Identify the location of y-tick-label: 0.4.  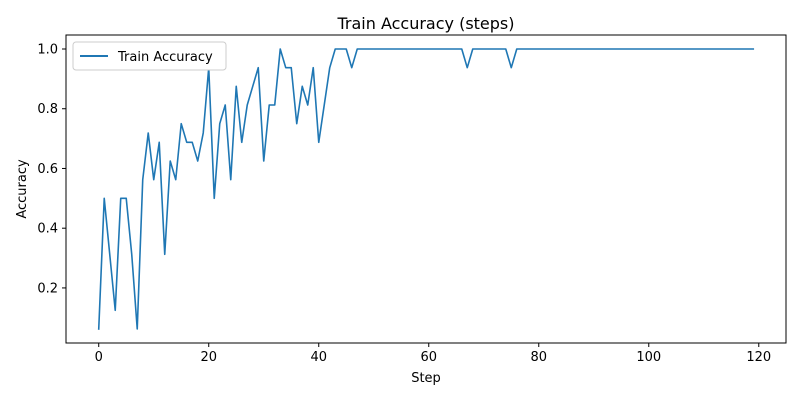
(47, 229).